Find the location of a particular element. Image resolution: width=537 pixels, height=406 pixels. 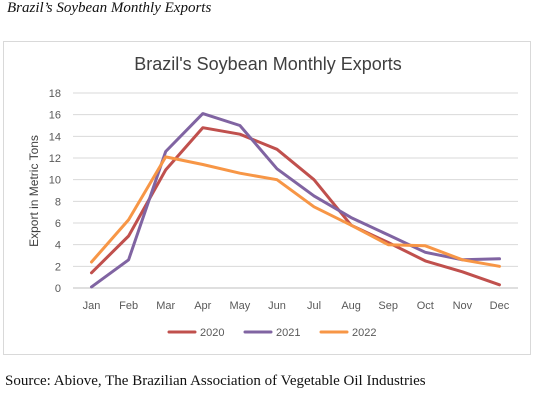

x-tick-label: Sep is located at coordinates (388, 306).